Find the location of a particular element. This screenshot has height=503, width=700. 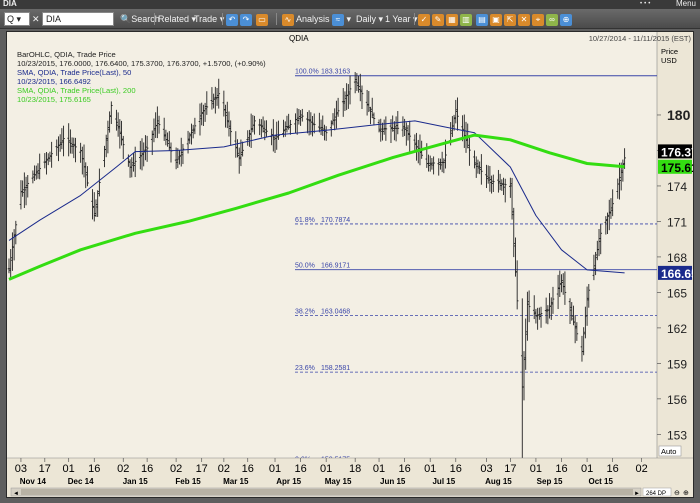

resize-dots-icon: ••• is located at coordinates (646, 4).